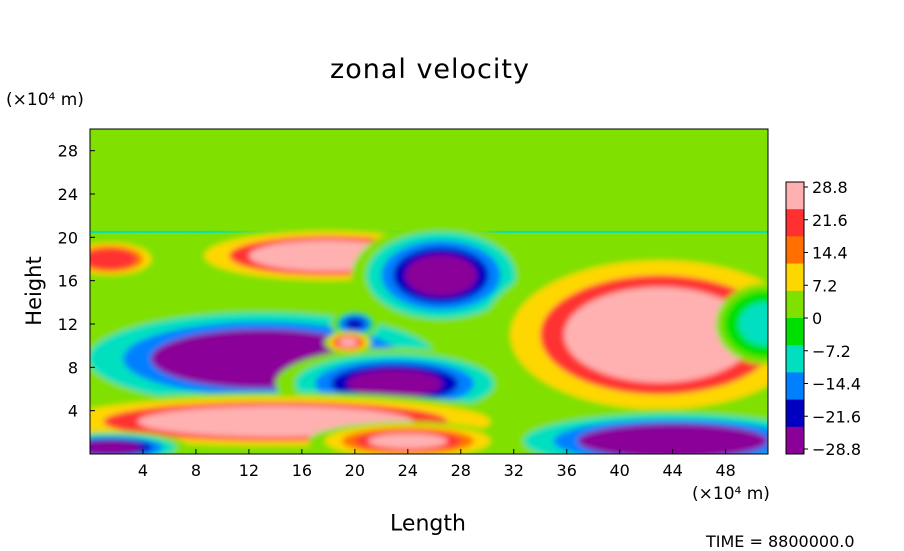 The height and width of the screenshot is (551, 904). What do you see at coordinates (830, 220) in the screenshot?
I see `colorbar-label: 21.6` at bounding box center [830, 220].